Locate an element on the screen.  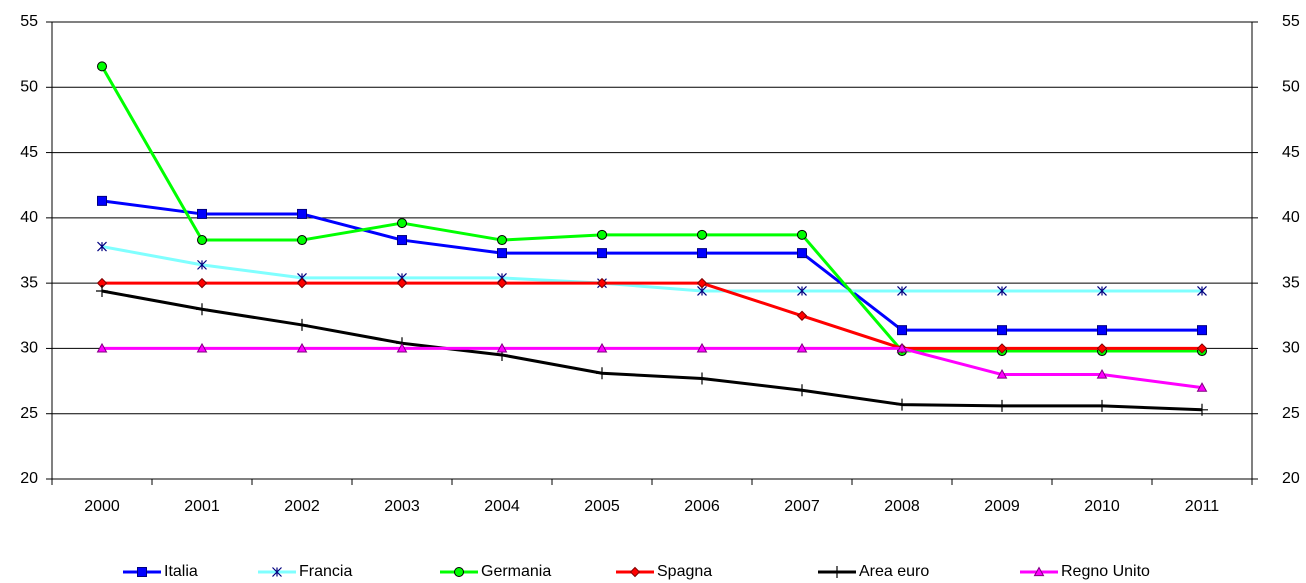
y-tick-label: 55 is located at coordinates (29, 21).